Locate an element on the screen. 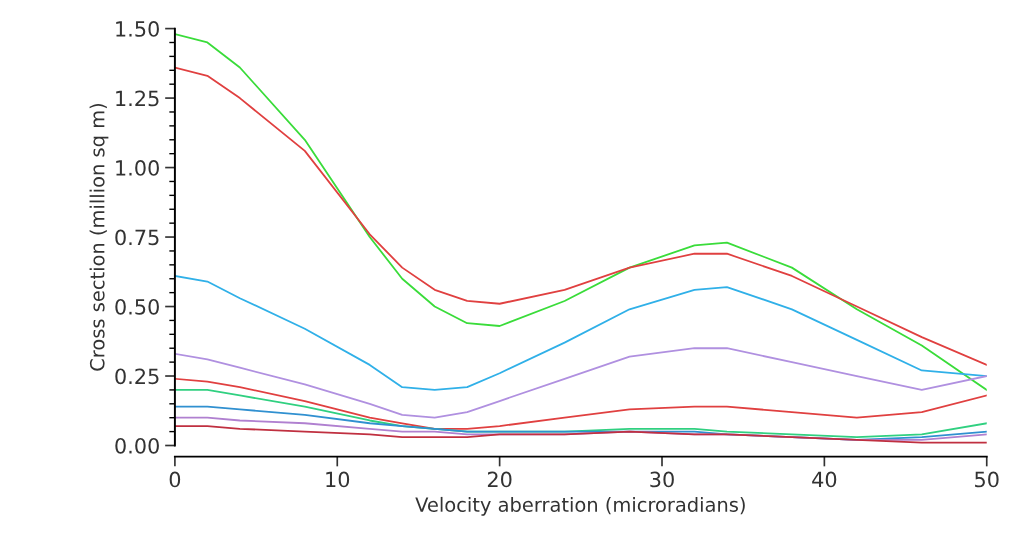 This screenshot has width=1011, height=550. x-tick-label: 20 is located at coordinates (499, 479).